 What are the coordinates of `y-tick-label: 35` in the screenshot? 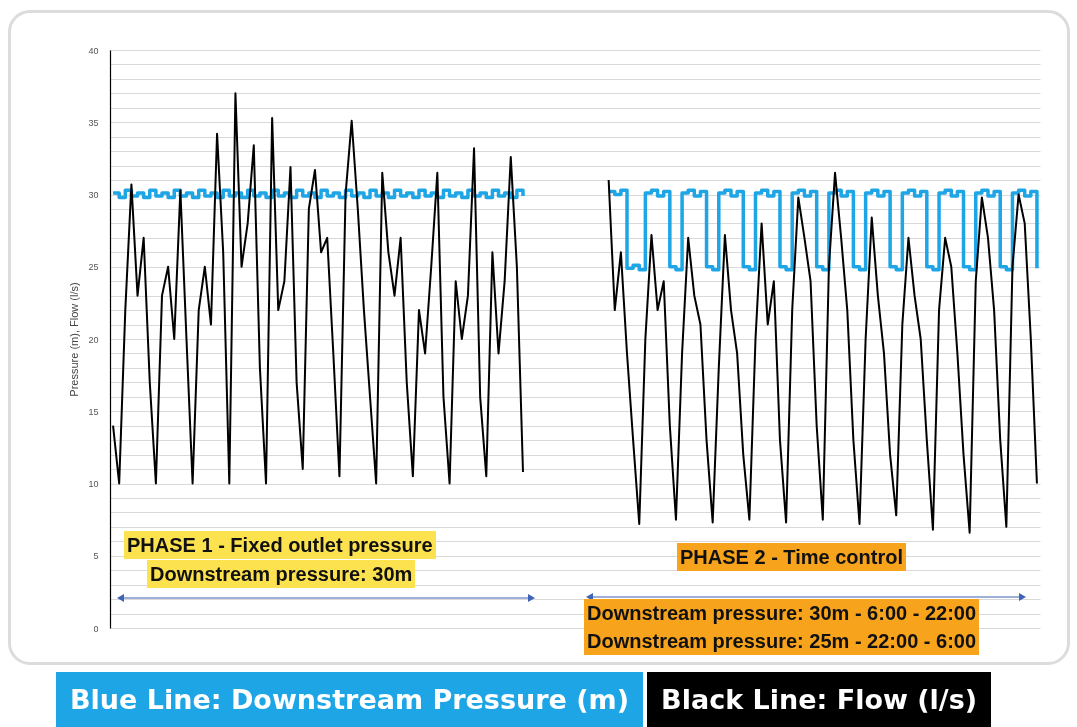 It's located at (93, 122).